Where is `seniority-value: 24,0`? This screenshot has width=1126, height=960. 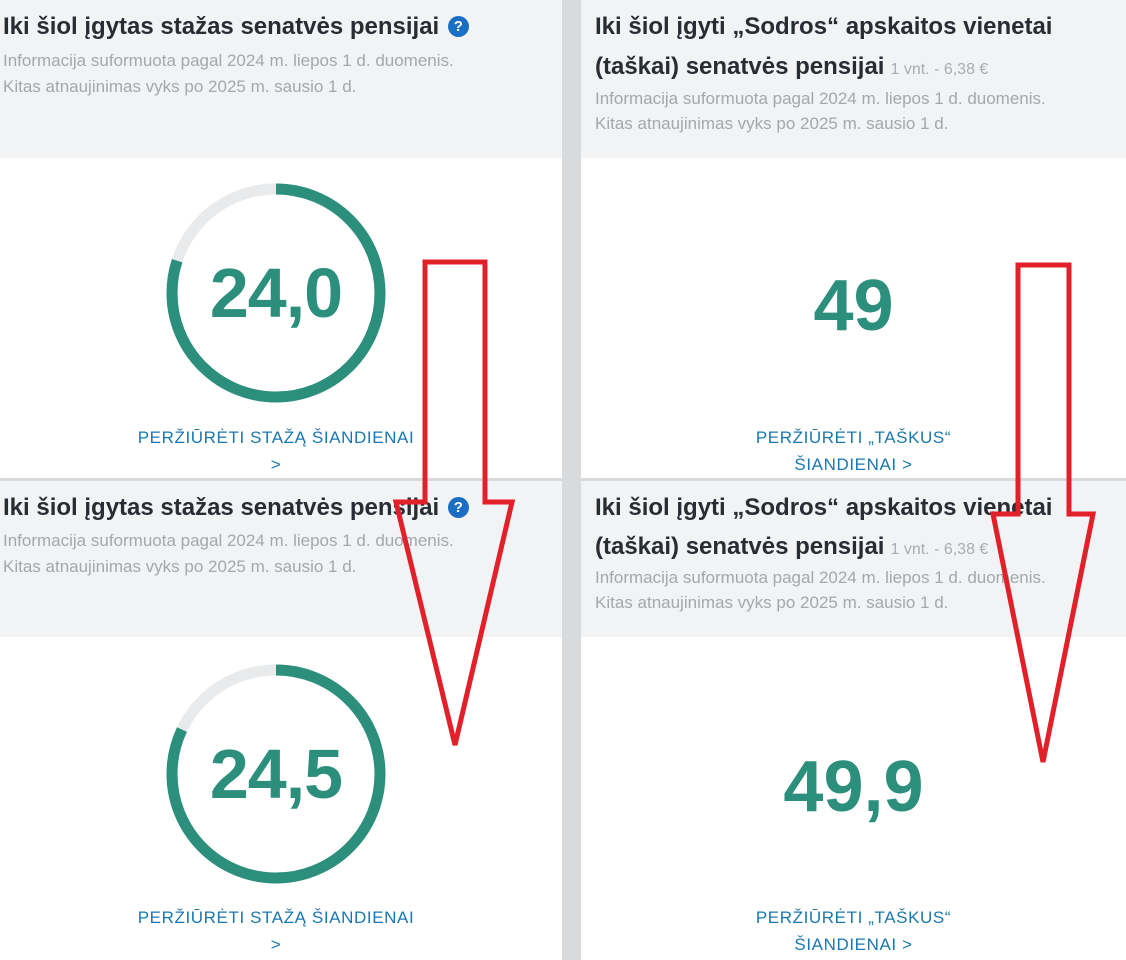
seniority-value: 24,0 is located at coordinates (276, 293).